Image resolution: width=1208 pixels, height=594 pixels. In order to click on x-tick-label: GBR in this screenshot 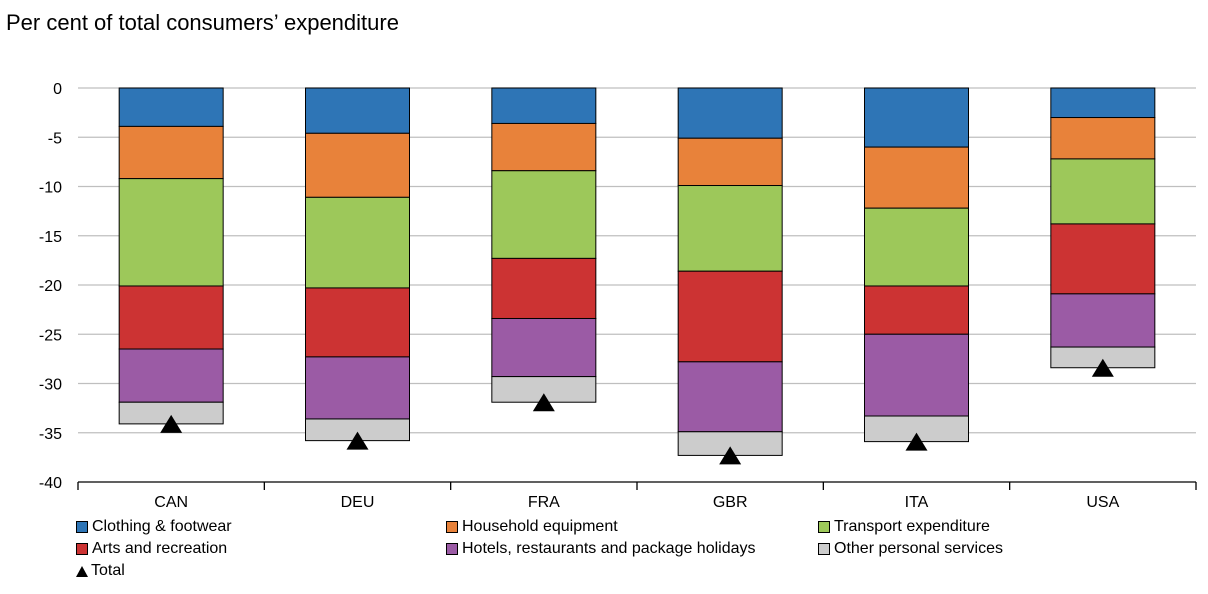, I will do `click(730, 502)`.